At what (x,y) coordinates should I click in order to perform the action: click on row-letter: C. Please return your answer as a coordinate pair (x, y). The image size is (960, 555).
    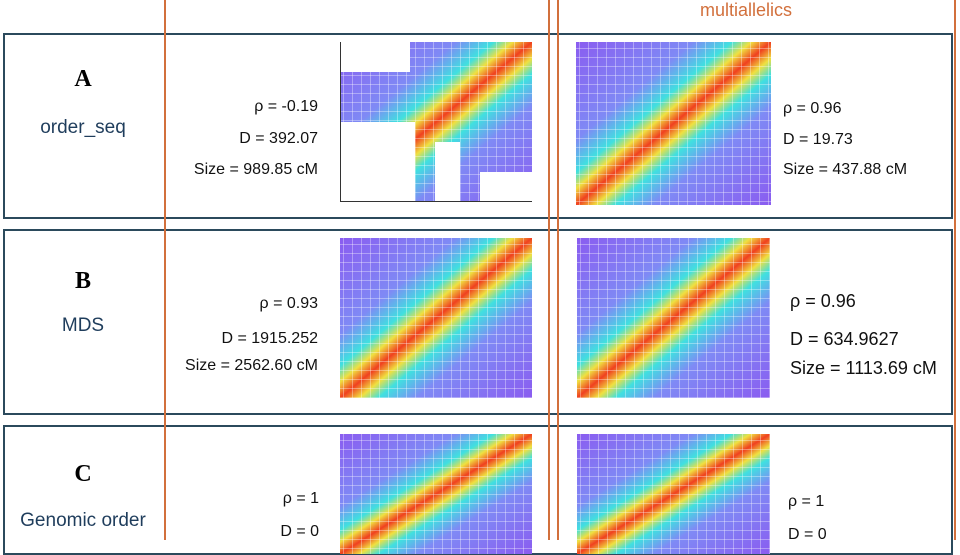
    Looking at the image, I should click on (83, 474).